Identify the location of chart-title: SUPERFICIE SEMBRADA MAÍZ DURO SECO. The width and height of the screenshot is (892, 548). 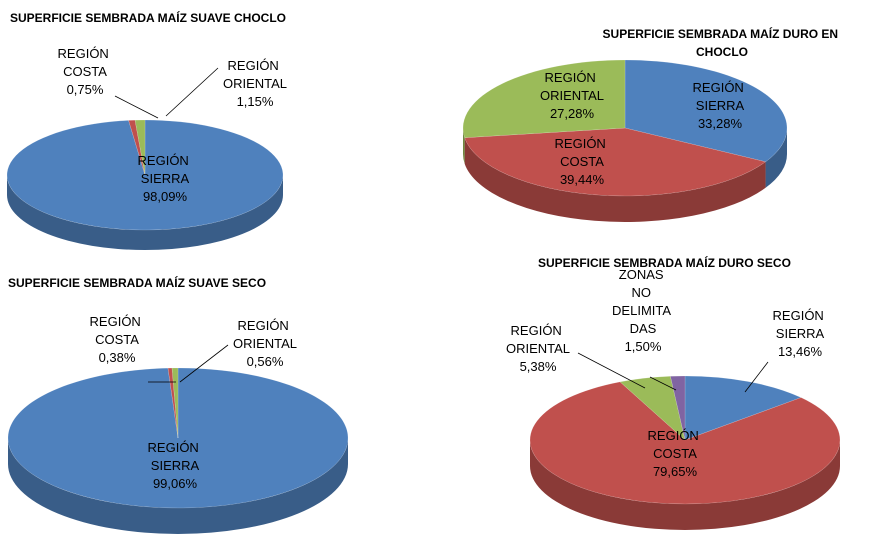
(664, 262).